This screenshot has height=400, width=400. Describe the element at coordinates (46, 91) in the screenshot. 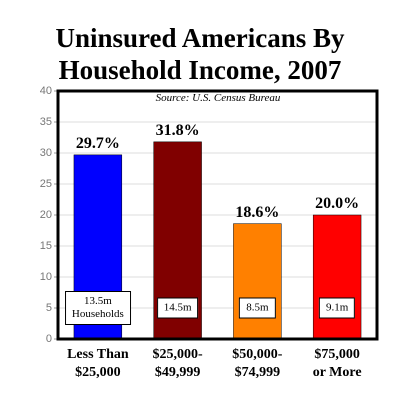

I see `y-tick-label: 40` at that location.